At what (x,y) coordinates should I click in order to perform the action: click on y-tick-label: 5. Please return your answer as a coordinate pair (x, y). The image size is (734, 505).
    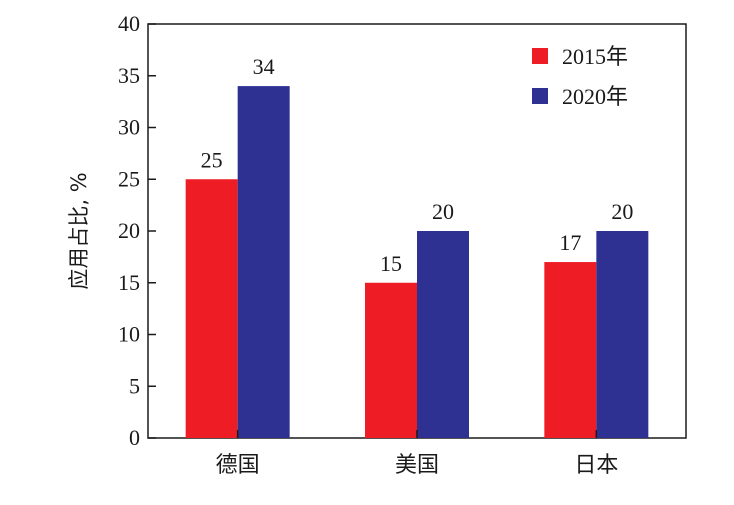
    Looking at the image, I should click on (134, 385).